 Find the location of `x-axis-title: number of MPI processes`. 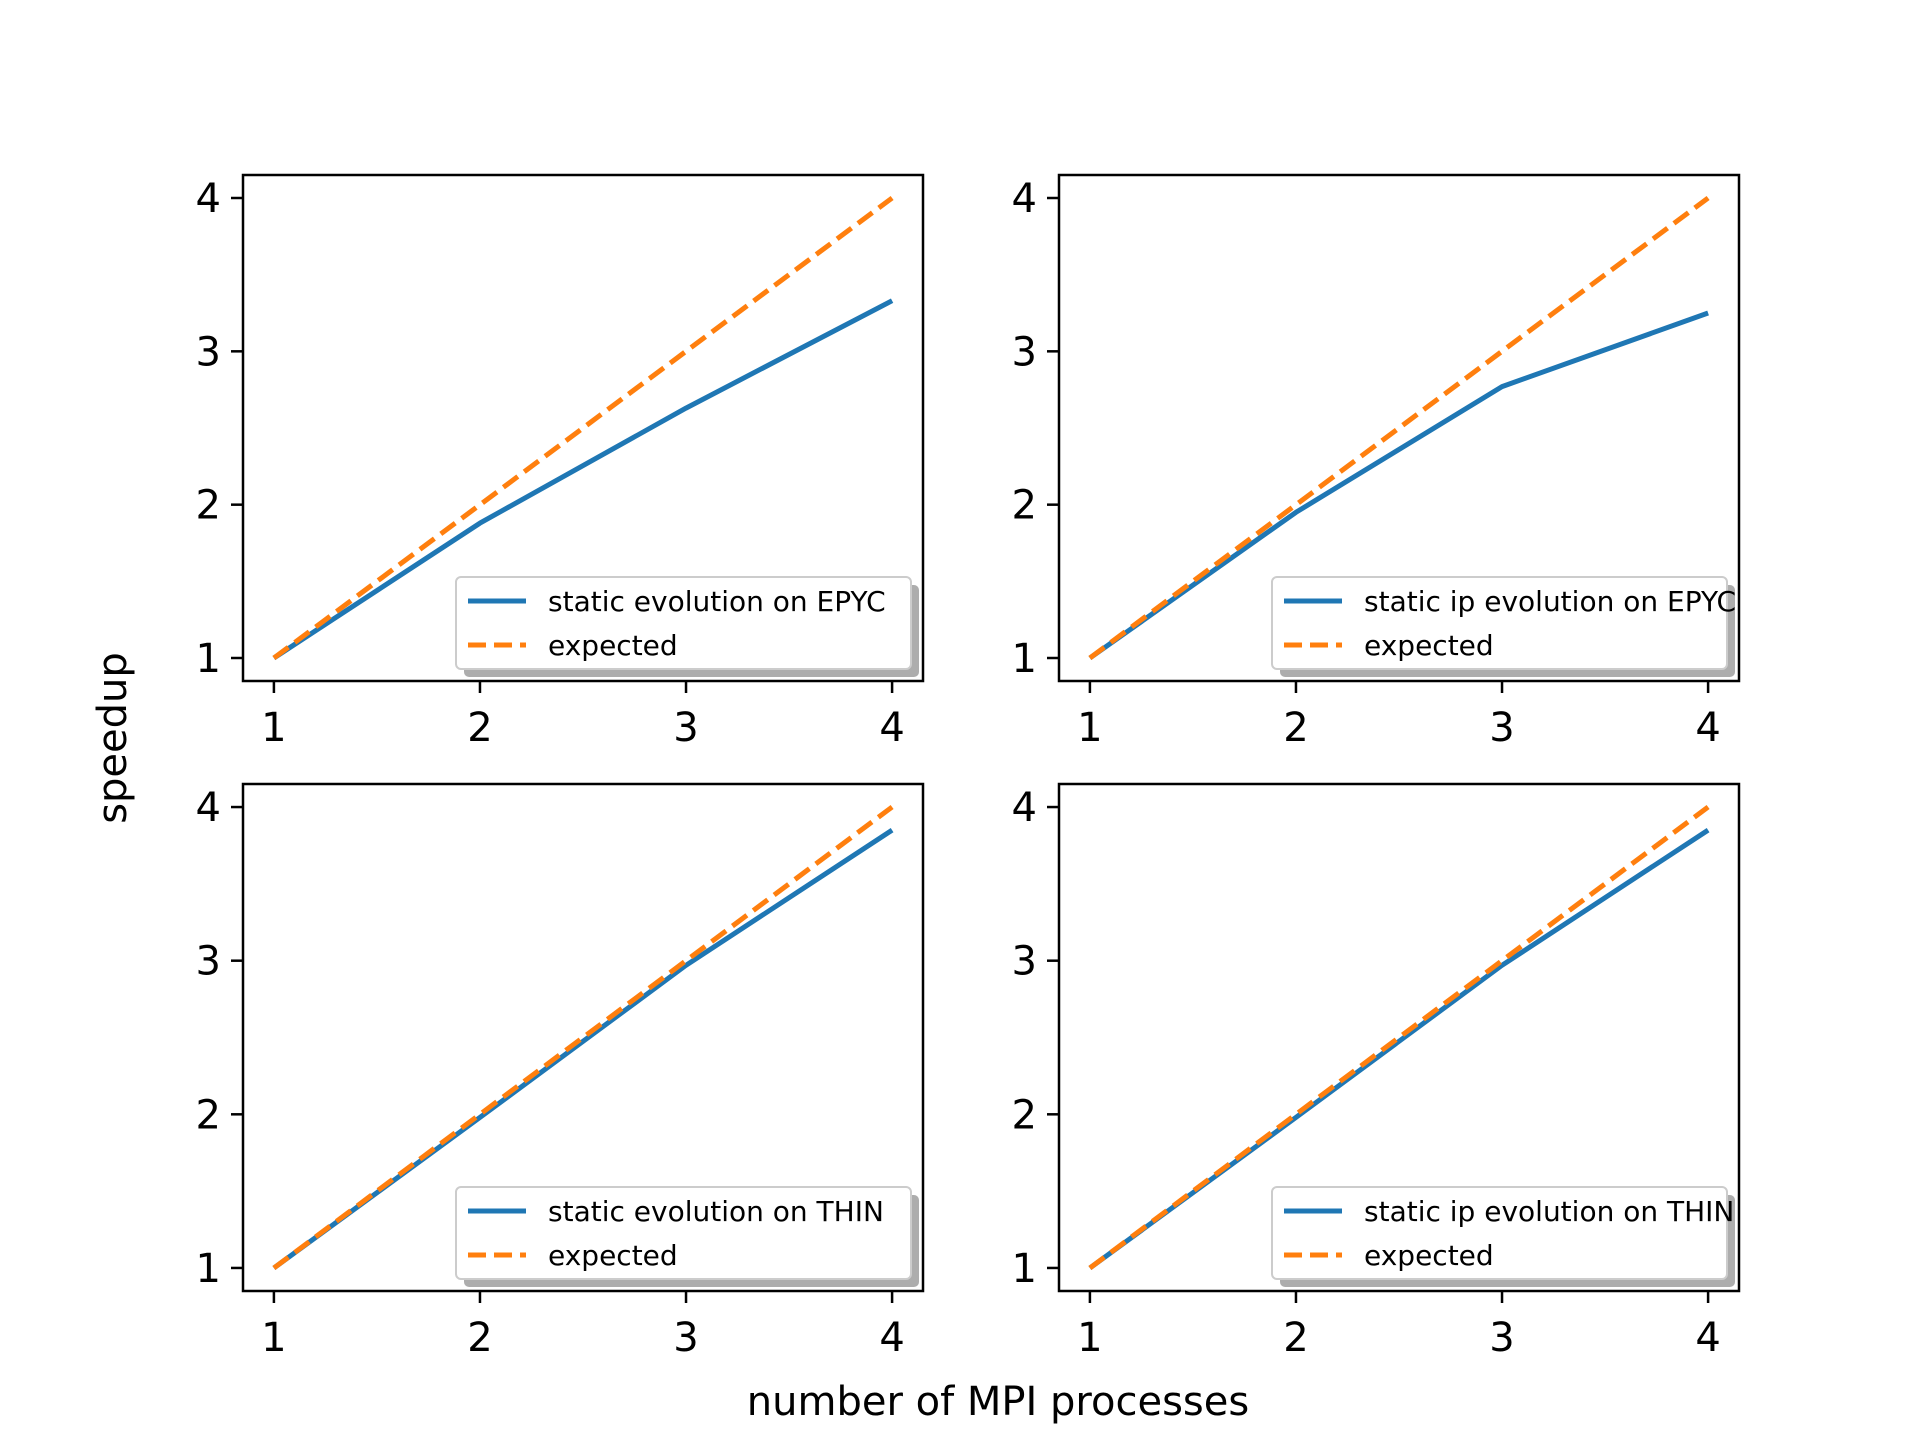

x-axis-title: number of MPI processes is located at coordinates (998, 1402).